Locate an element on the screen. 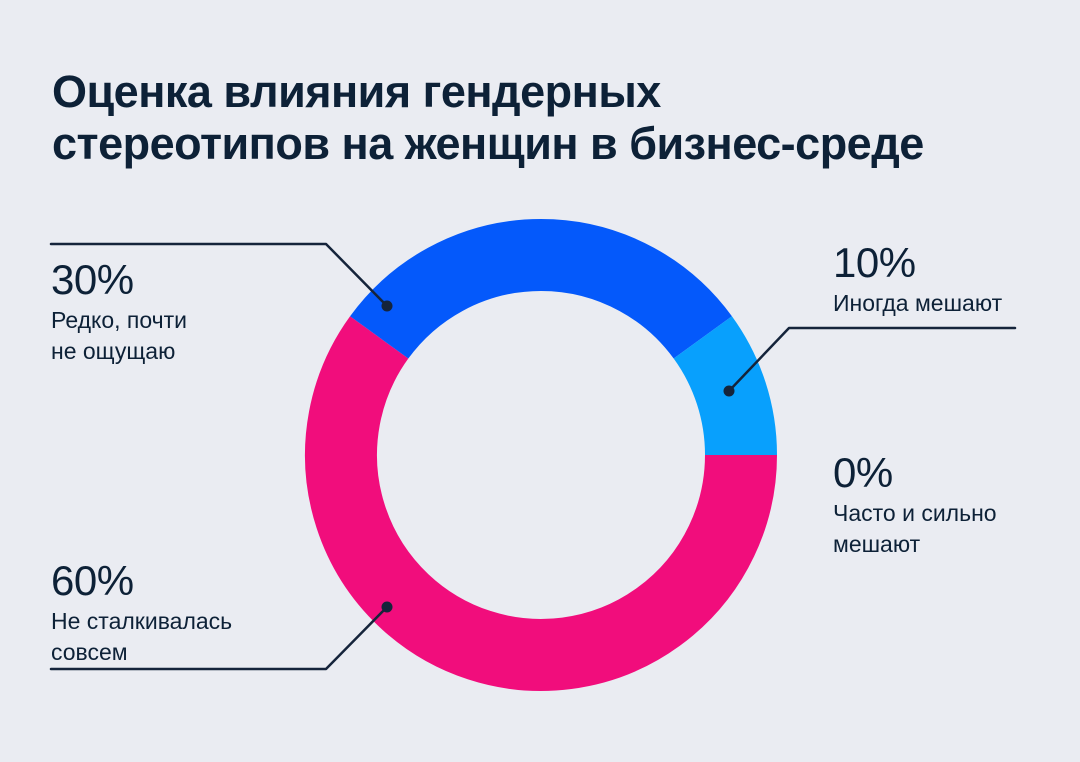 Image resolution: width=1080 pixels, height=762 pixels. callout-line-never is located at coordinates (219, 638).